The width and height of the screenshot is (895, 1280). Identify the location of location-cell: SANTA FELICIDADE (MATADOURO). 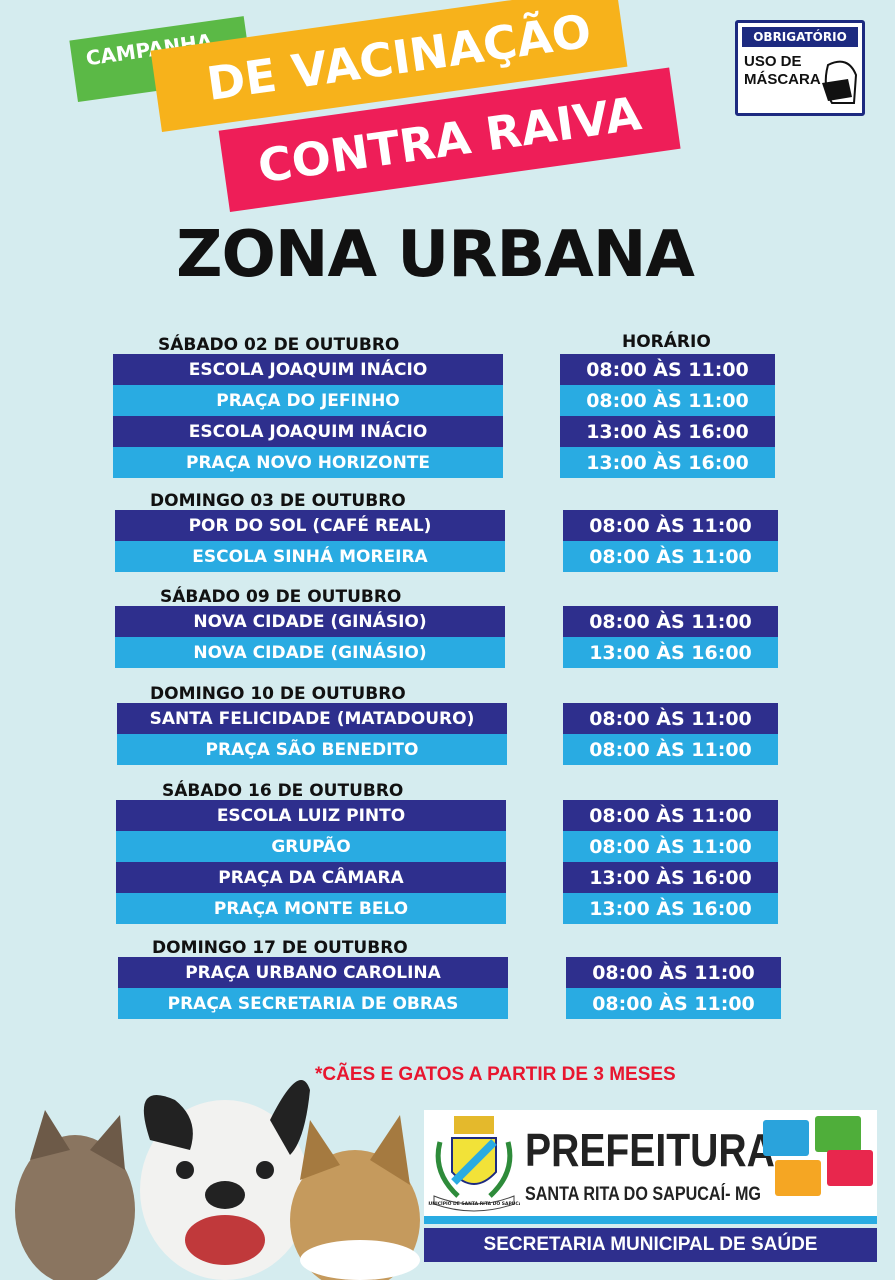
(312, 718).